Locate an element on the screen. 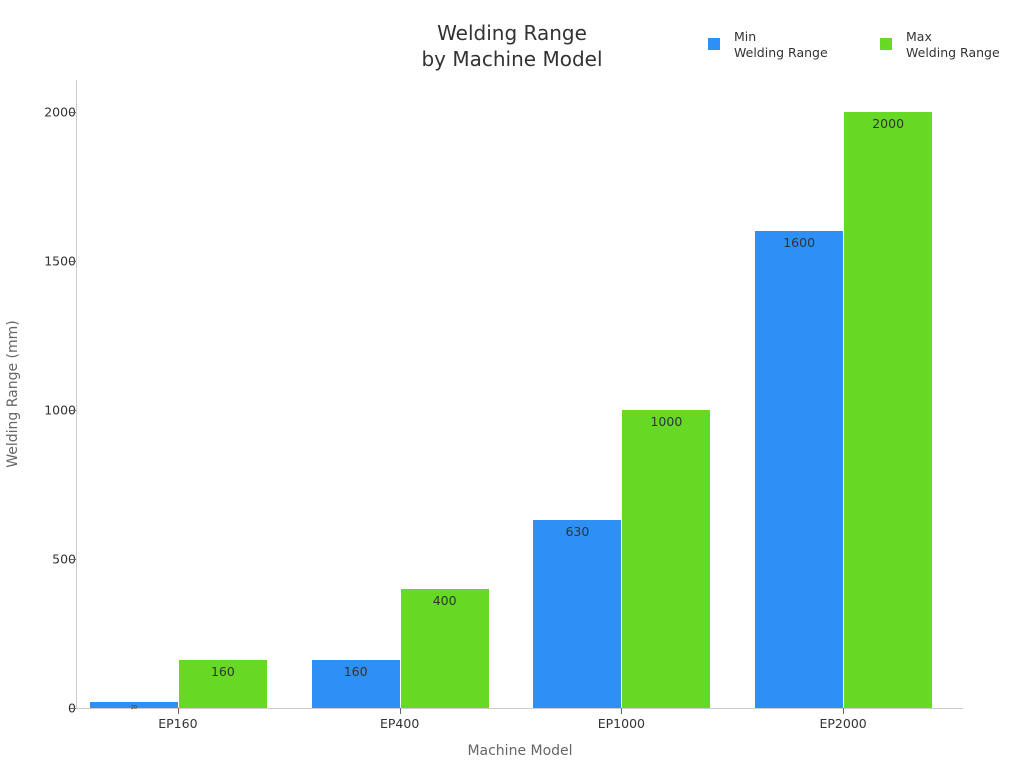 This screenshot has height=768, width=1024. legend-label-max-line1: Max is located at coordinates (919, 36).